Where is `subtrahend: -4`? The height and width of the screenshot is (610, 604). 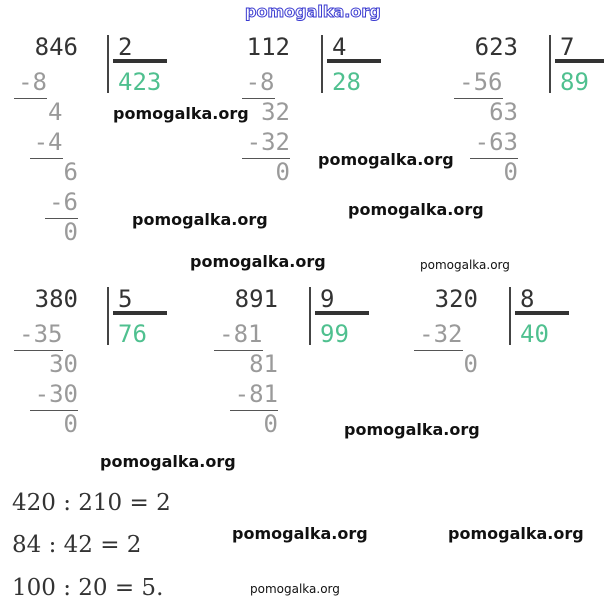
subtrahend: -4 is located at coordinates (48, 142).